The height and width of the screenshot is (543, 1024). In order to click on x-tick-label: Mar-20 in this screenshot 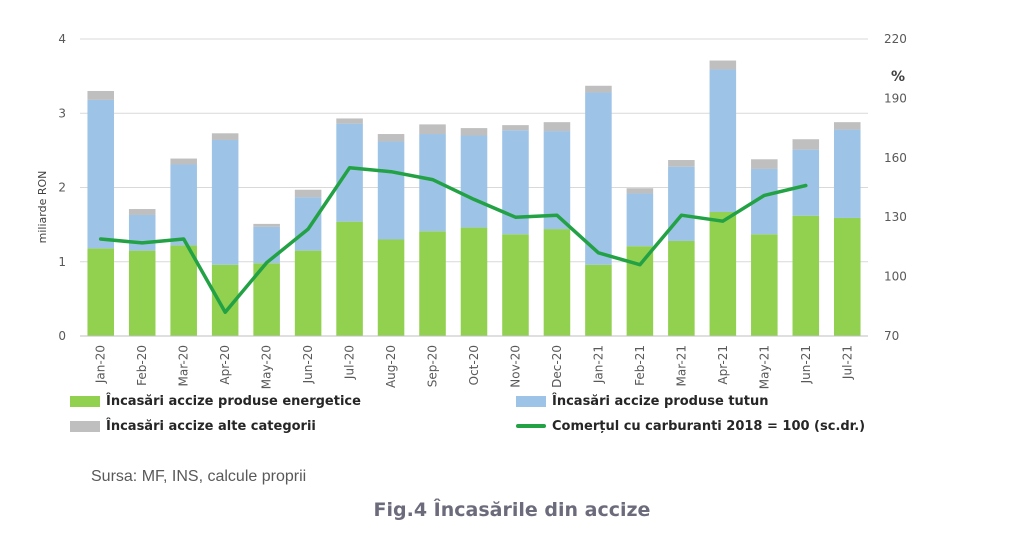, I will do `click(184, 365)`.